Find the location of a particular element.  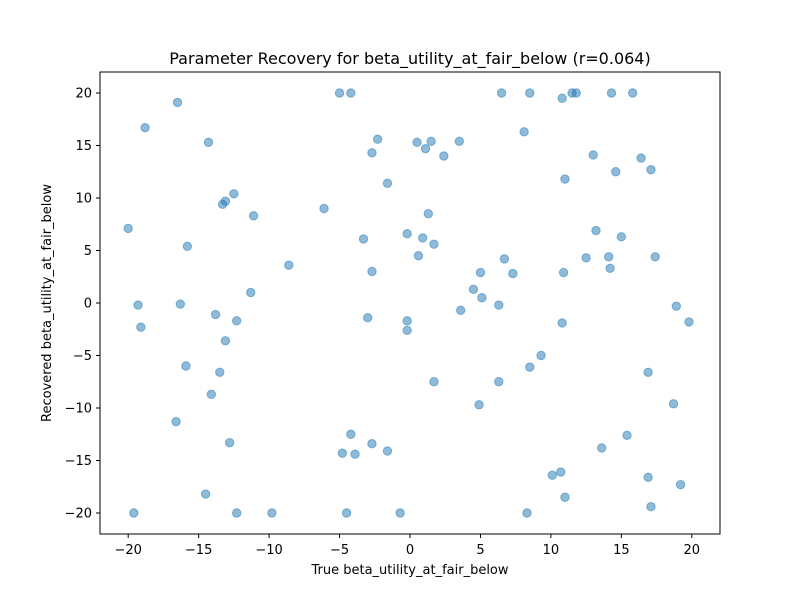

y-tick-label: −15 is located at coordinates (78, 461).